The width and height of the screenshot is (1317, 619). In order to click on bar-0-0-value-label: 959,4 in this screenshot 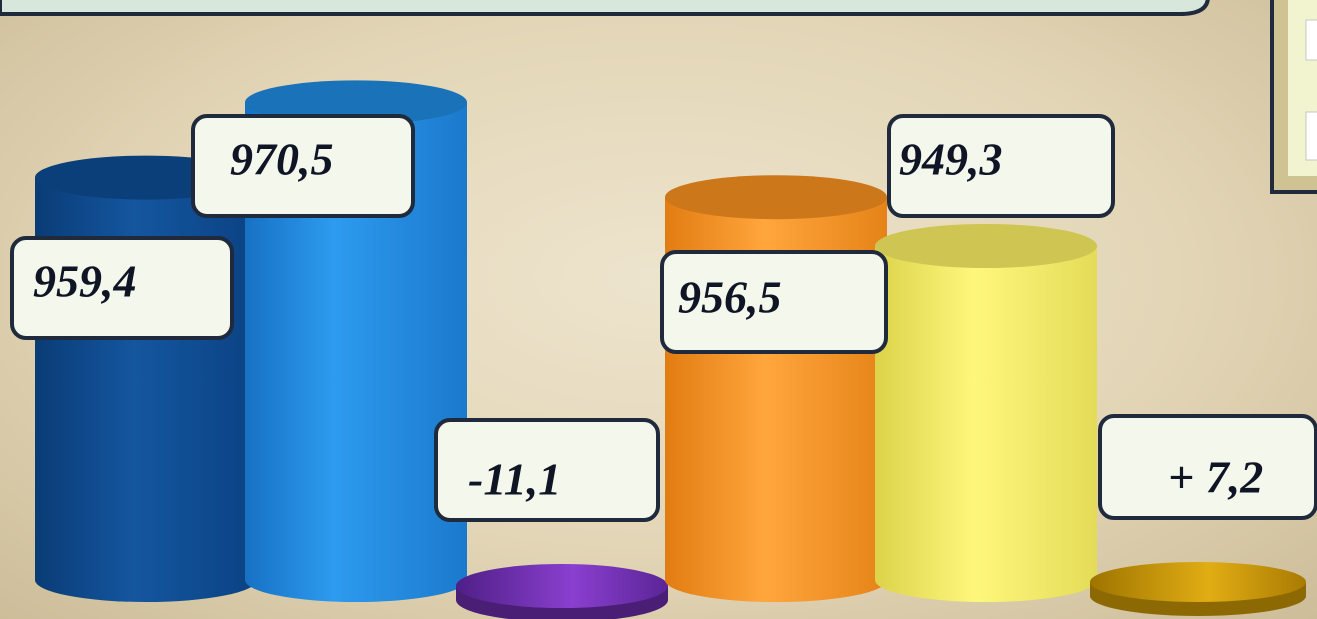, I will do `click(85, 281)`.